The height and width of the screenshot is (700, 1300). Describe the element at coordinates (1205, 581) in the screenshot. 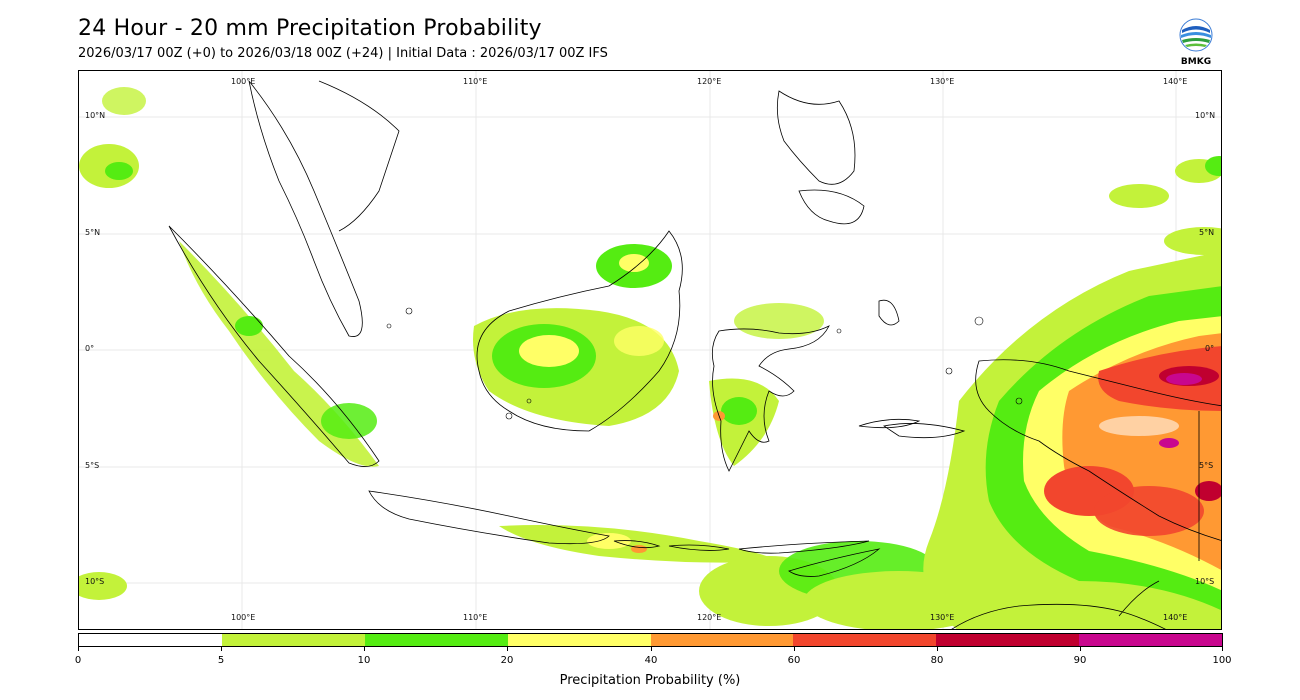

I see `lat-label-right: 10°S` at that location.